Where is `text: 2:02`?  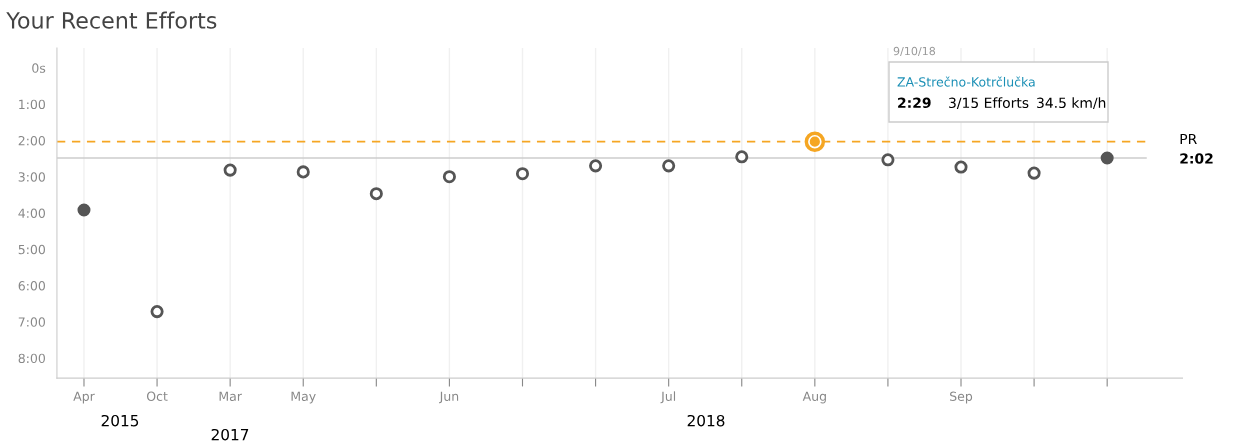
text: 2:02 is located at coordinates (1196, 158).